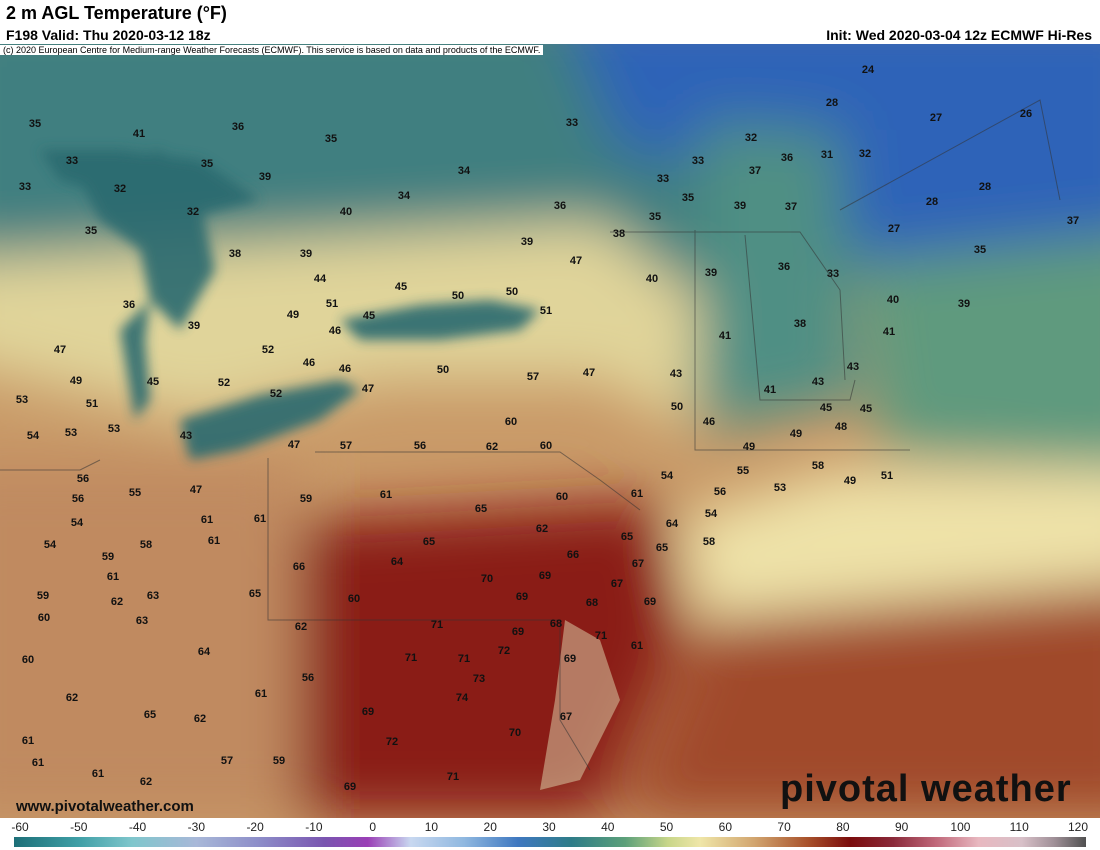 The image size is (1100, 850). Describe the element at coordinates (116, 13) in the screenshot. I see `title: 2 m AGL Temperature (°F)` at that location.